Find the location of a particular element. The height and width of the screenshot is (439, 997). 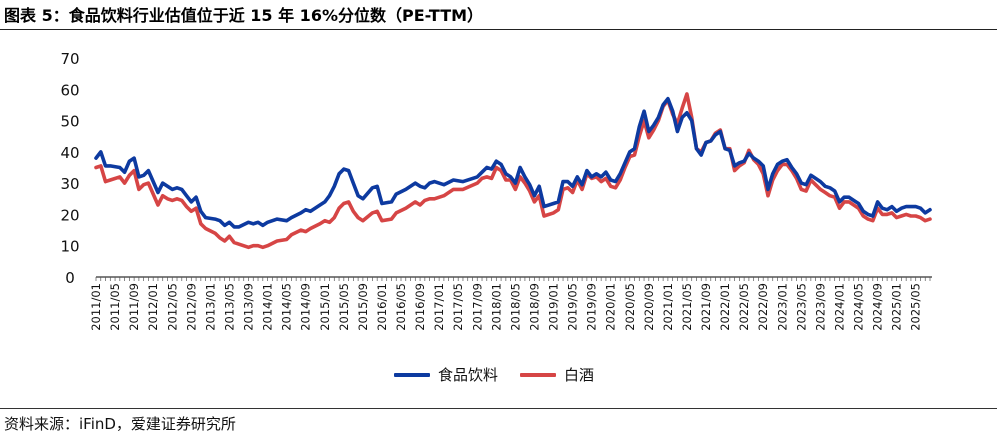

x-tick-label: 2016/05 is located at coordinates (401, 307).